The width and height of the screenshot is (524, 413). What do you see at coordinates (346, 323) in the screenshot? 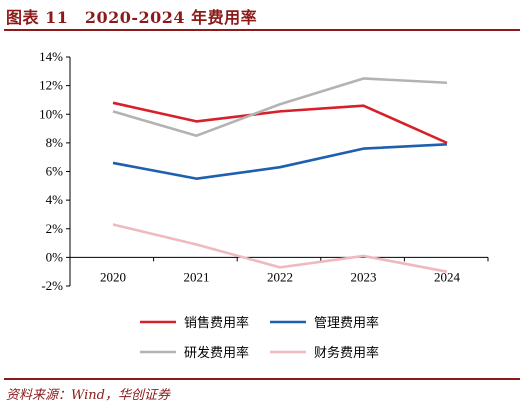
I see `legend-label-2: 管理费用率` at bounding box center [346, 323].